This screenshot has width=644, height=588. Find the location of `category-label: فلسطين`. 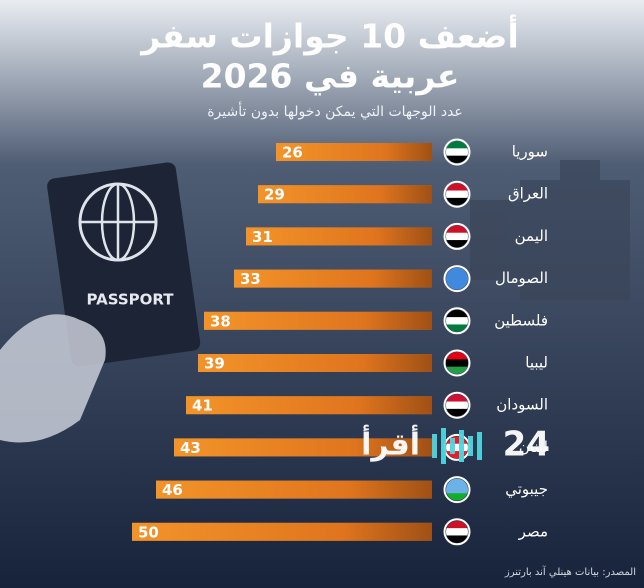

category-label: فلسطين is located at coordinates (521, 320).